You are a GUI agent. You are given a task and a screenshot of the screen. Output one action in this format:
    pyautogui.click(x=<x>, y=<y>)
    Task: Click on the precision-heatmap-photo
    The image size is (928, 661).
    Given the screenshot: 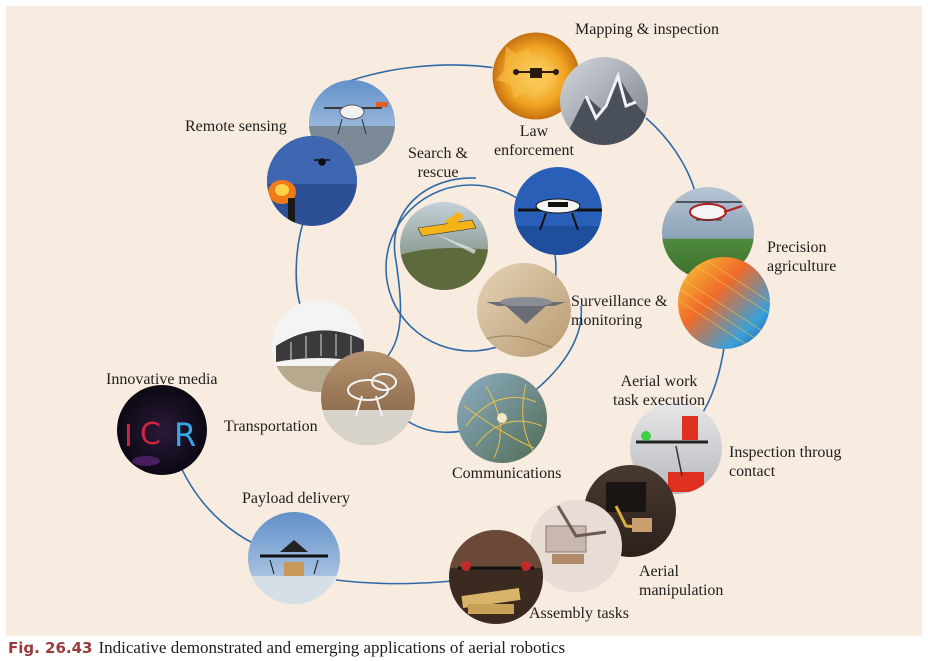 What is the action you would take?
    pyautogui.click(x=724, y=303)
    